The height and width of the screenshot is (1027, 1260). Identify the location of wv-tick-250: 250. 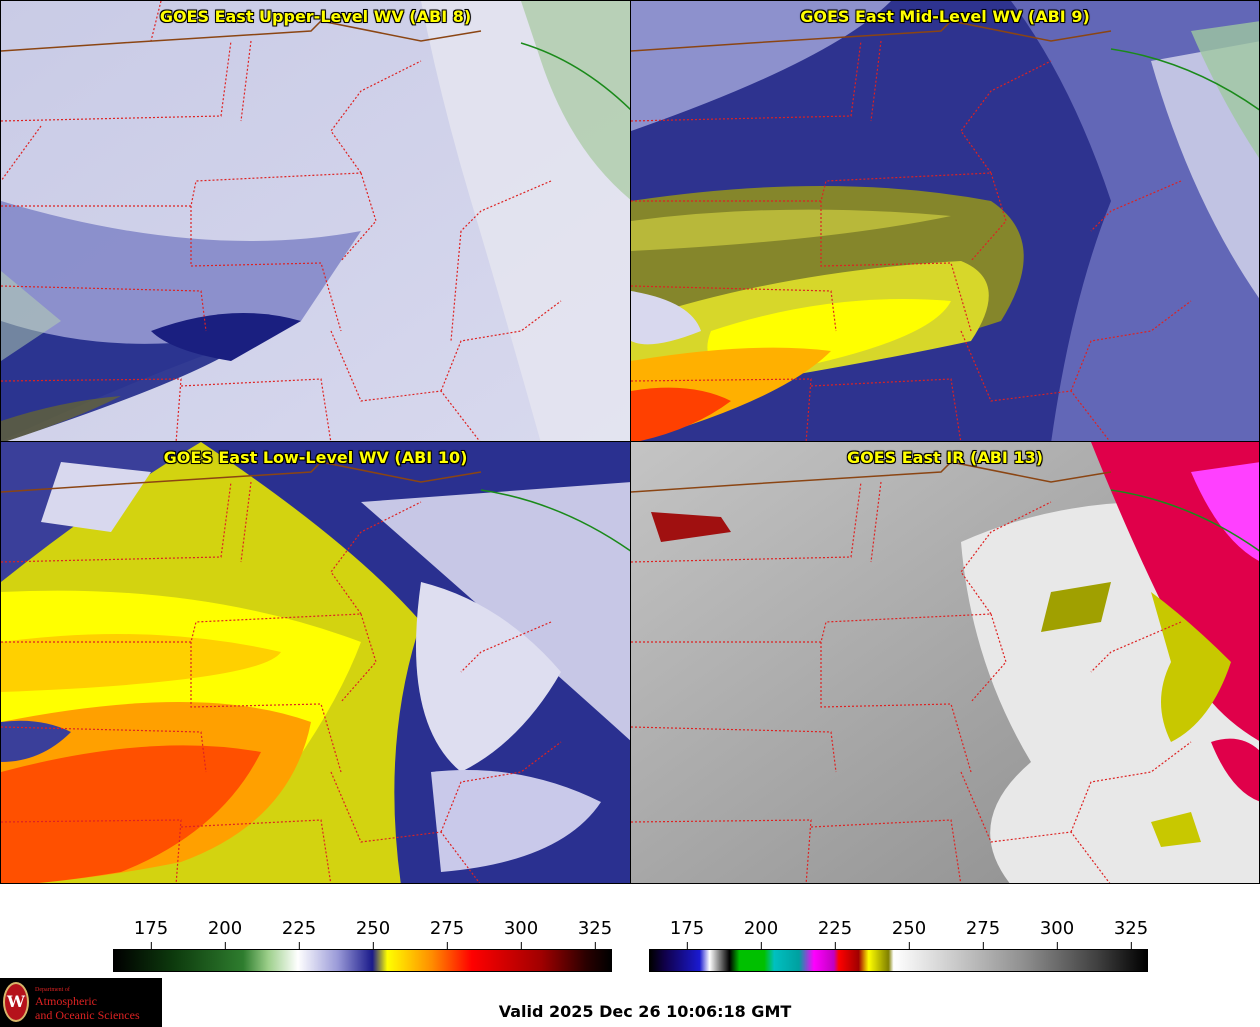
(373, 934).